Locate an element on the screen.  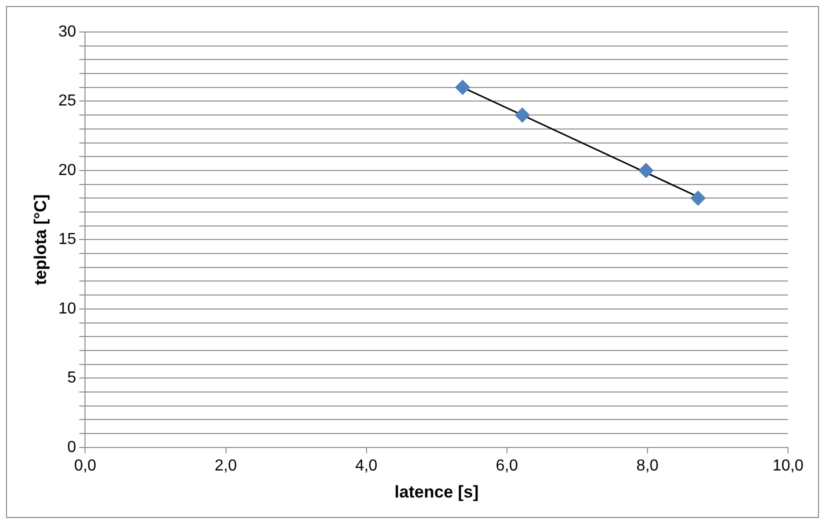
x-tick-label: 0,0 is located at coordinates (85, 465).